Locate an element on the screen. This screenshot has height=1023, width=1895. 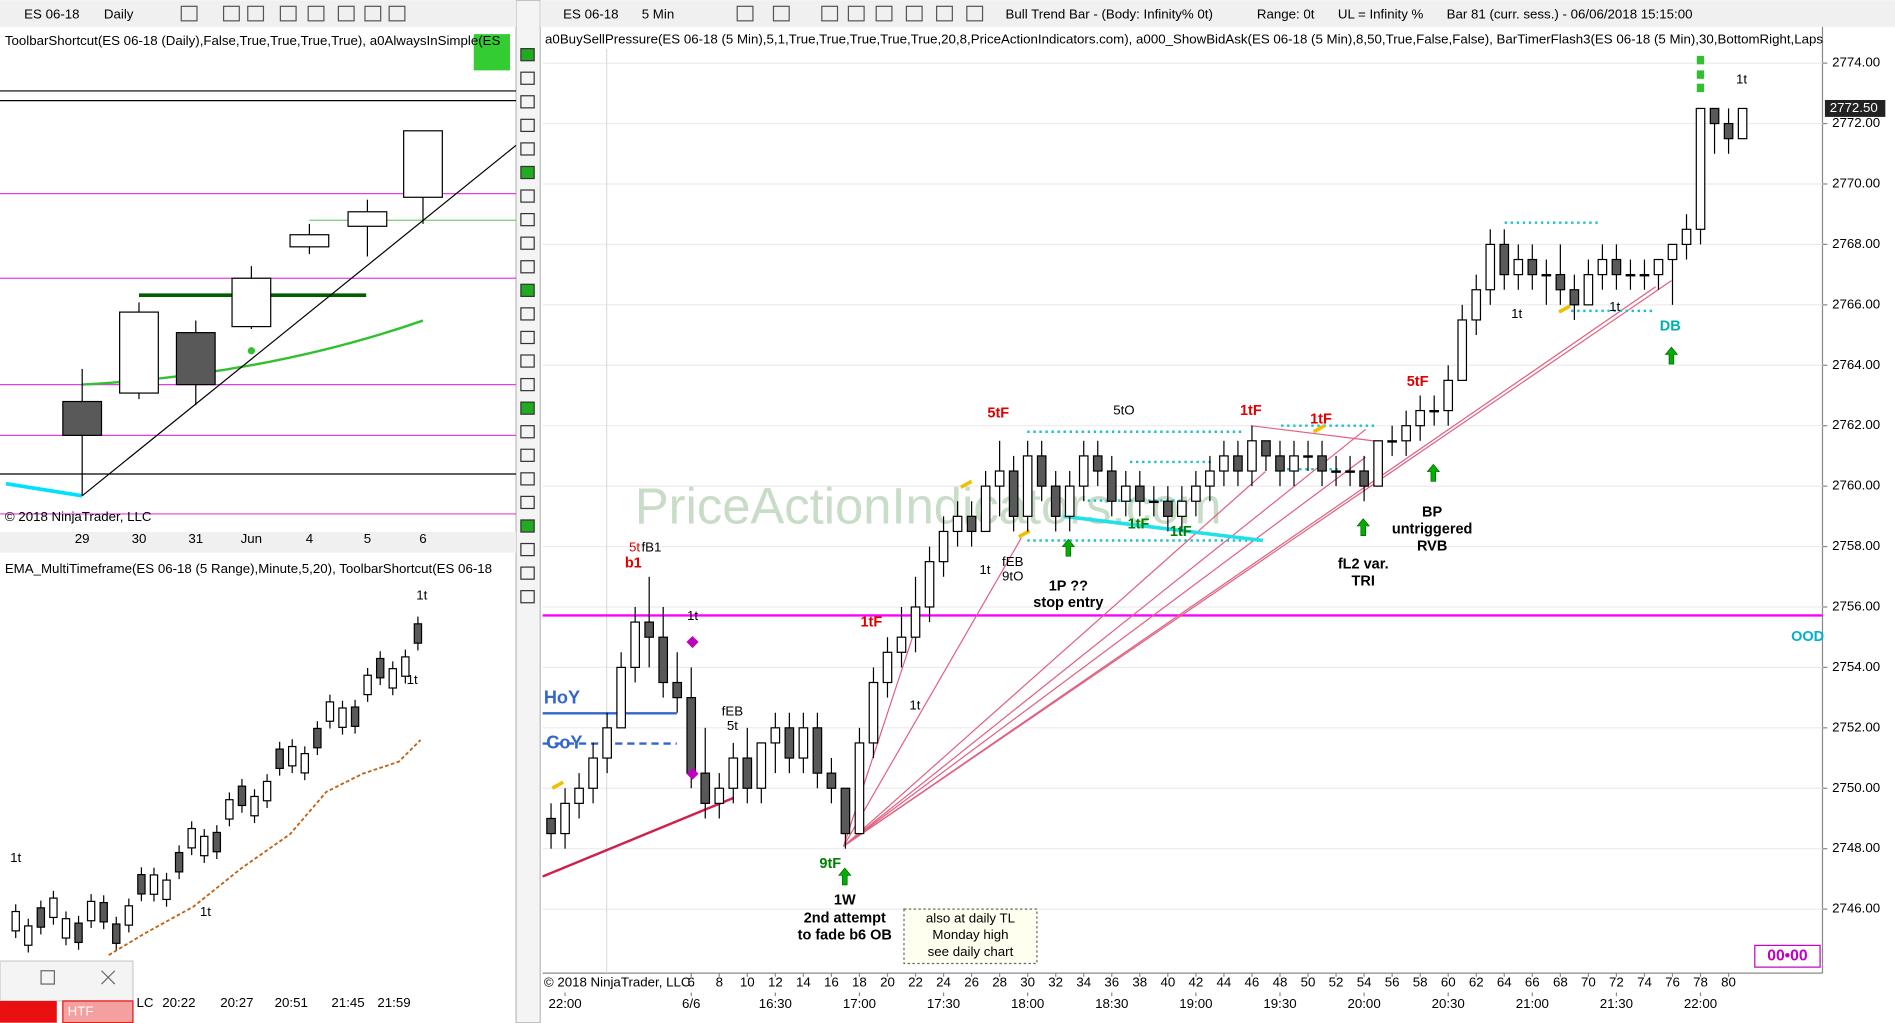
button-label: HTF is located at coordinates (81, 1010).